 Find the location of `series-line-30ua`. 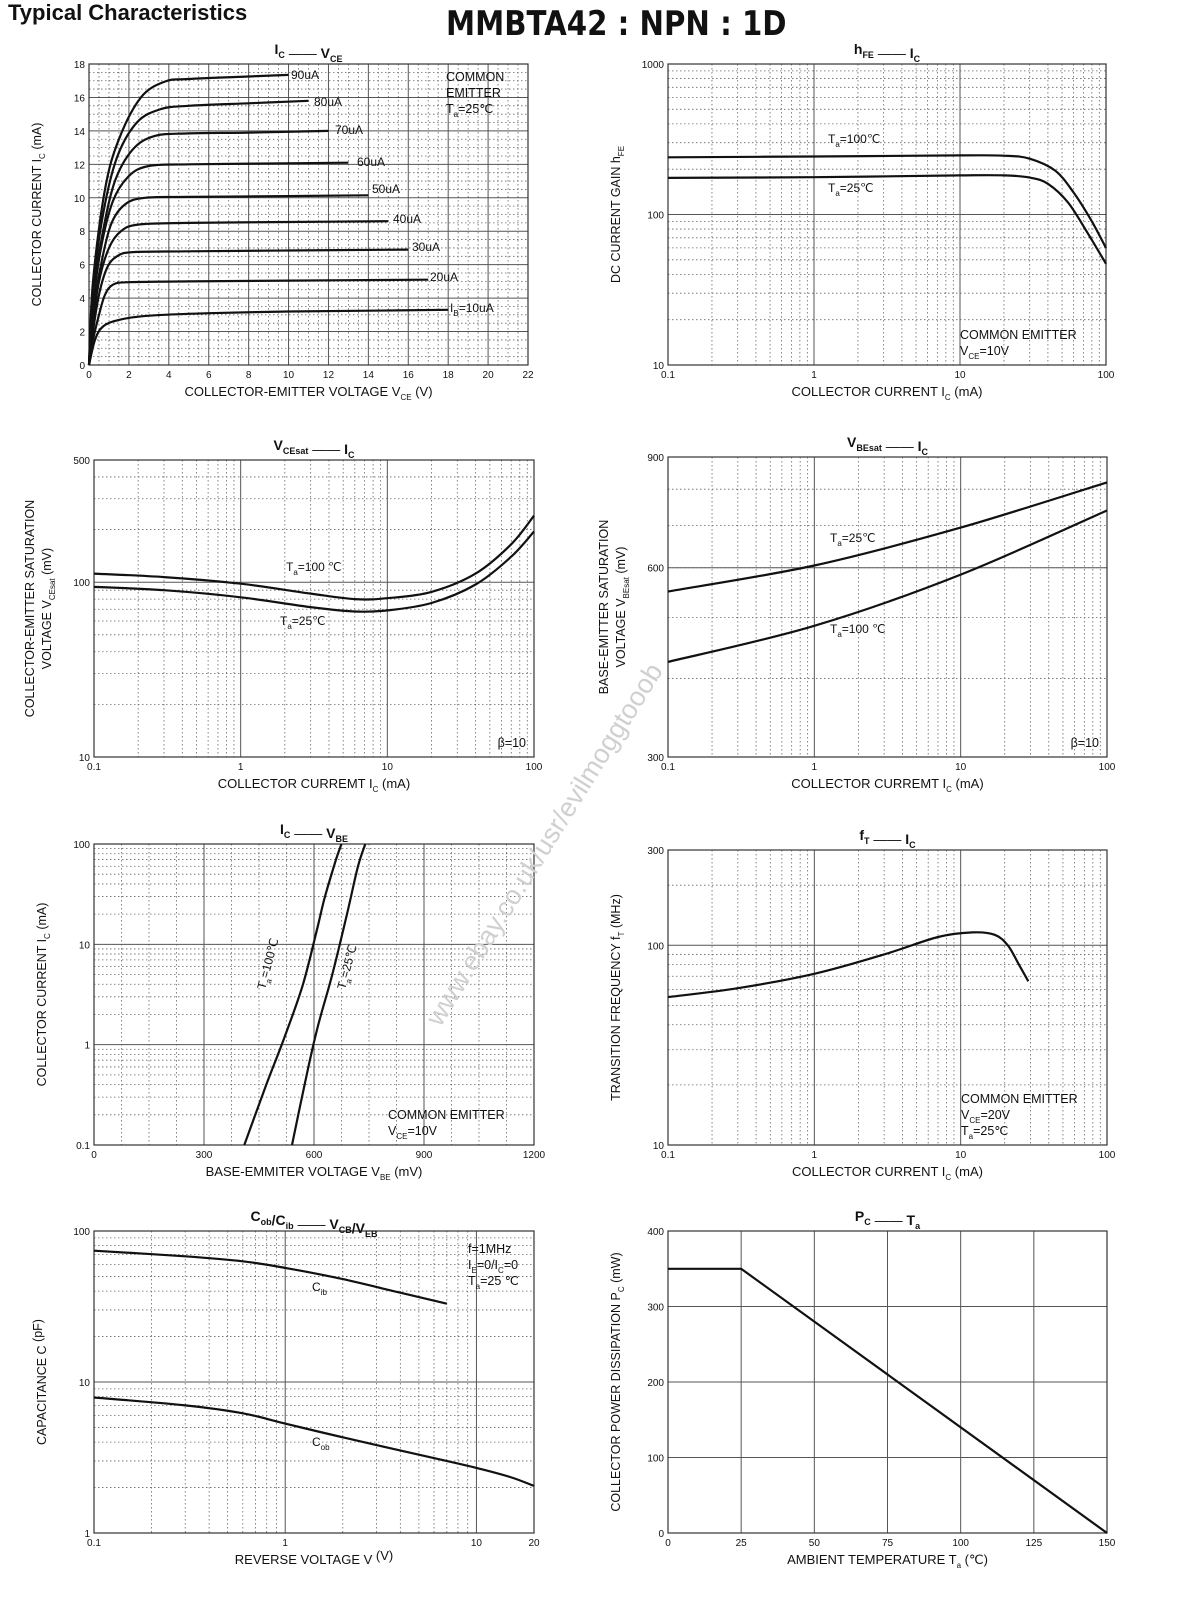

series-line-30ua is located at coordinates (248, 307).